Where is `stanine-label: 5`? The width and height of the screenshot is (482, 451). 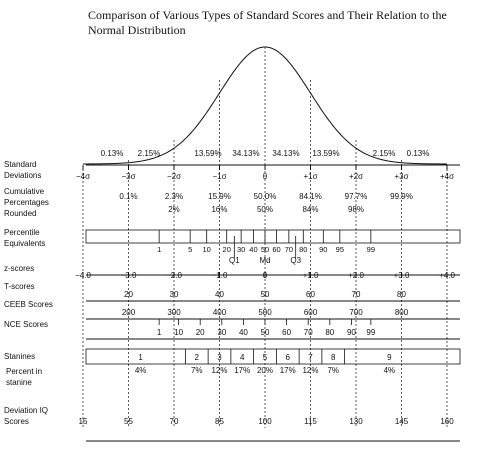 stanine-label: 5 is located at coordinates (265, 357).